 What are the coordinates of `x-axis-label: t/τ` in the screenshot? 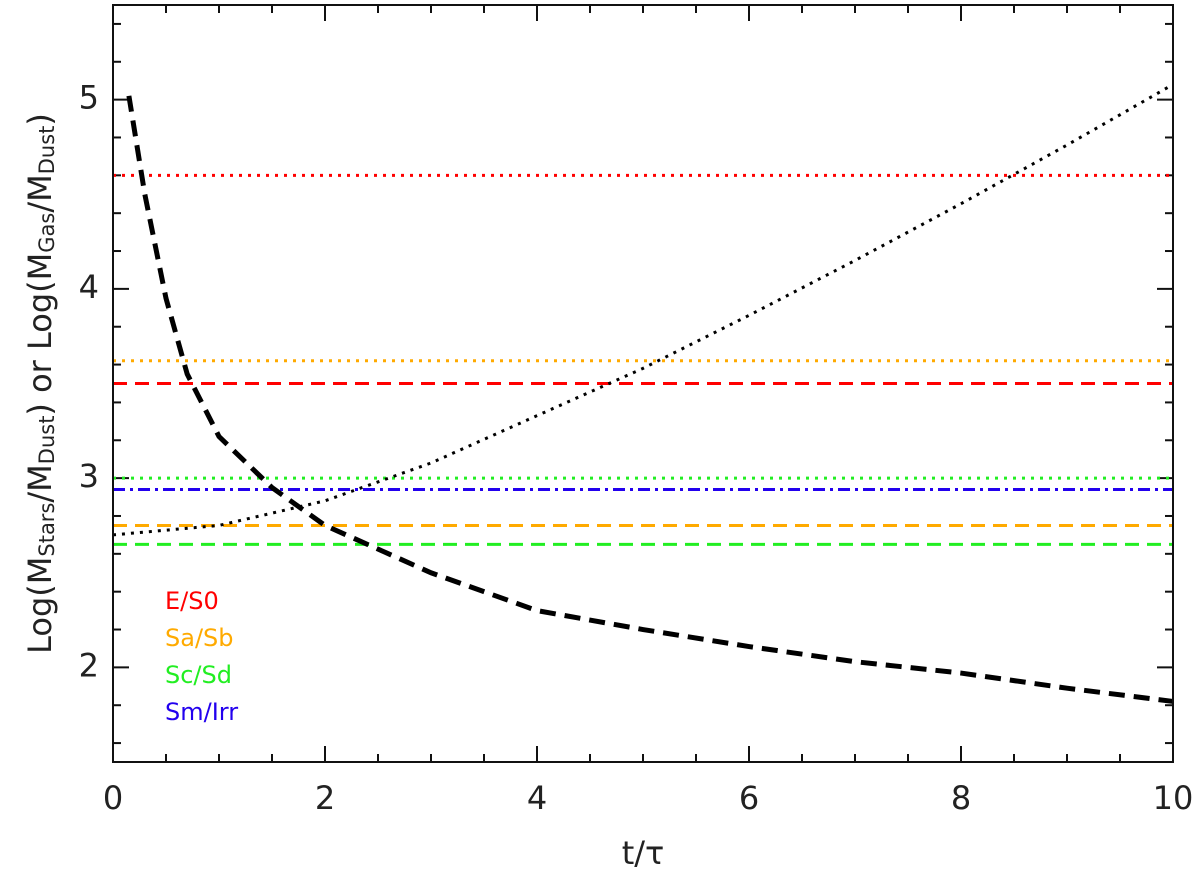 It's located at (643, 853).